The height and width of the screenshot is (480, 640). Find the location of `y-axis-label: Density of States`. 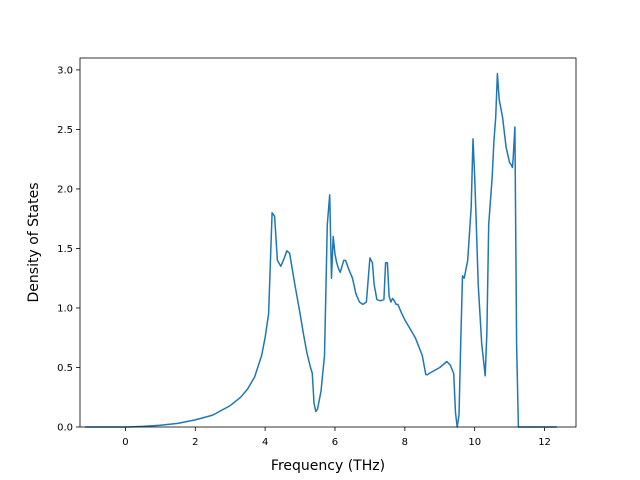

y-axis-label: Density of States is located at coordinates (34, 243).